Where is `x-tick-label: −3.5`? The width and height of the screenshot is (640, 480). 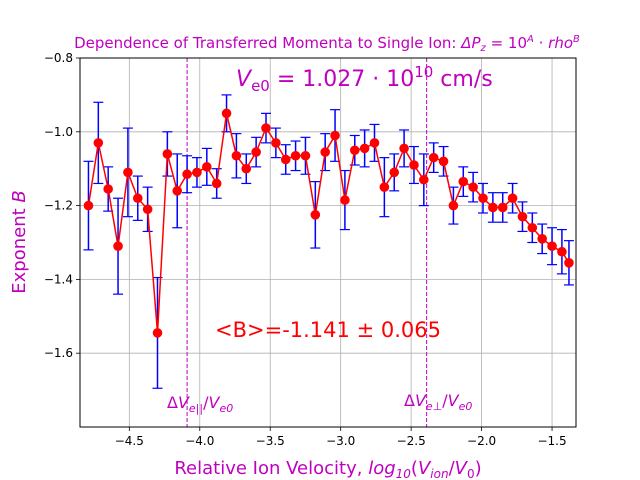 x-tick-label: −3.5 is located at coordinates (270, 441).